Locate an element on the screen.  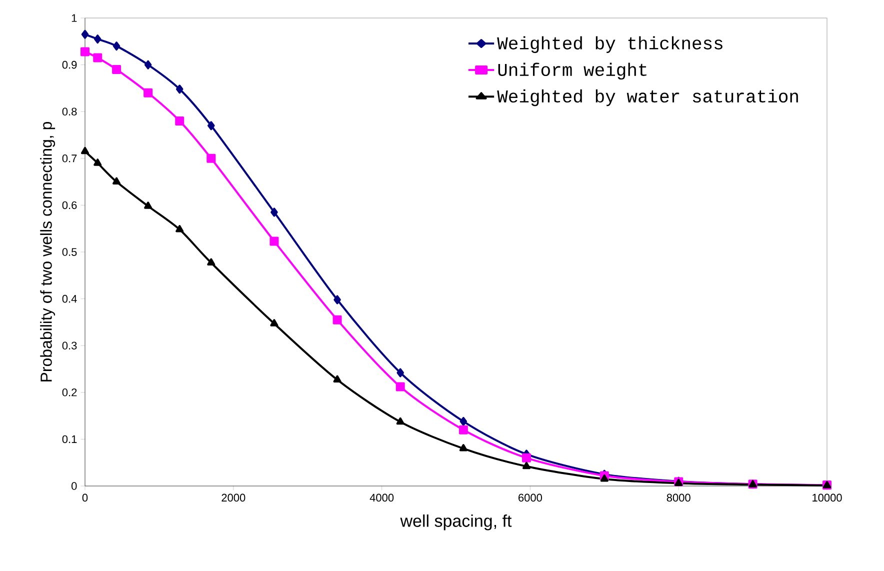
y-tick-label: 0.8 is located at coordinates (69, 112).